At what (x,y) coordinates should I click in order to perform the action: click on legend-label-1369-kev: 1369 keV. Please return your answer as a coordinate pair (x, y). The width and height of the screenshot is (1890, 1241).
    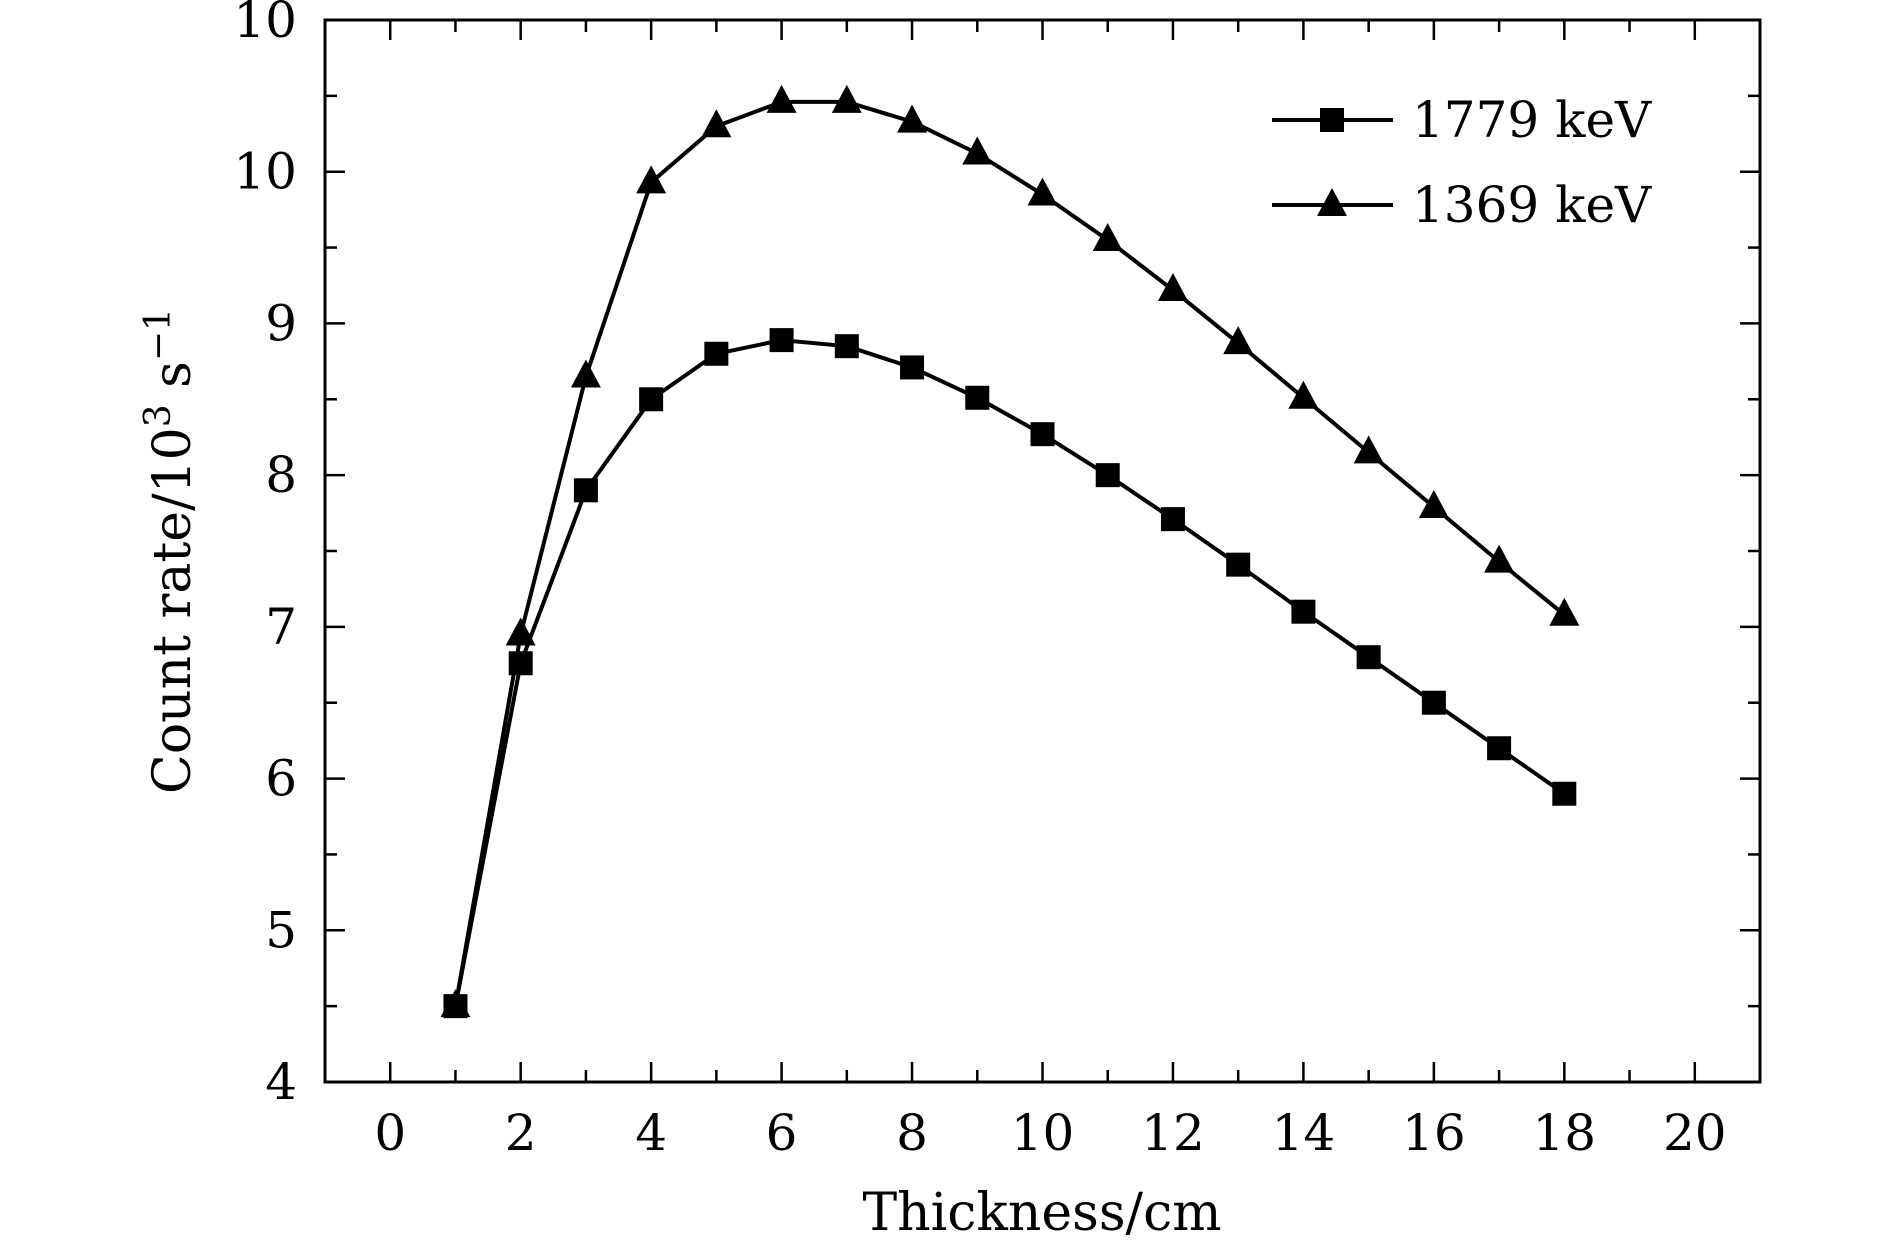
    Looking at the image, I should click on (1532, 205).